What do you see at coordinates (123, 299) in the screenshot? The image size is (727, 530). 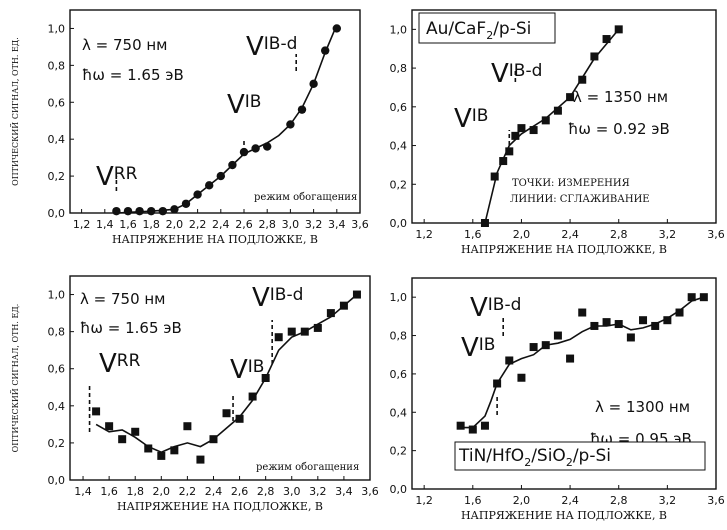 I see `annotation-text: λ = 750 нм` at bounding box center [123, 299].